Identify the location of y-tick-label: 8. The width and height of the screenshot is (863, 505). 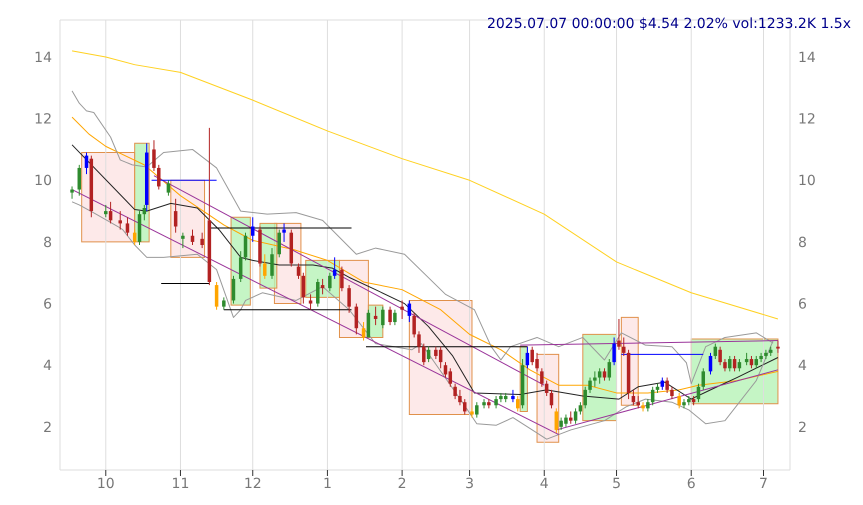
(47, 242).